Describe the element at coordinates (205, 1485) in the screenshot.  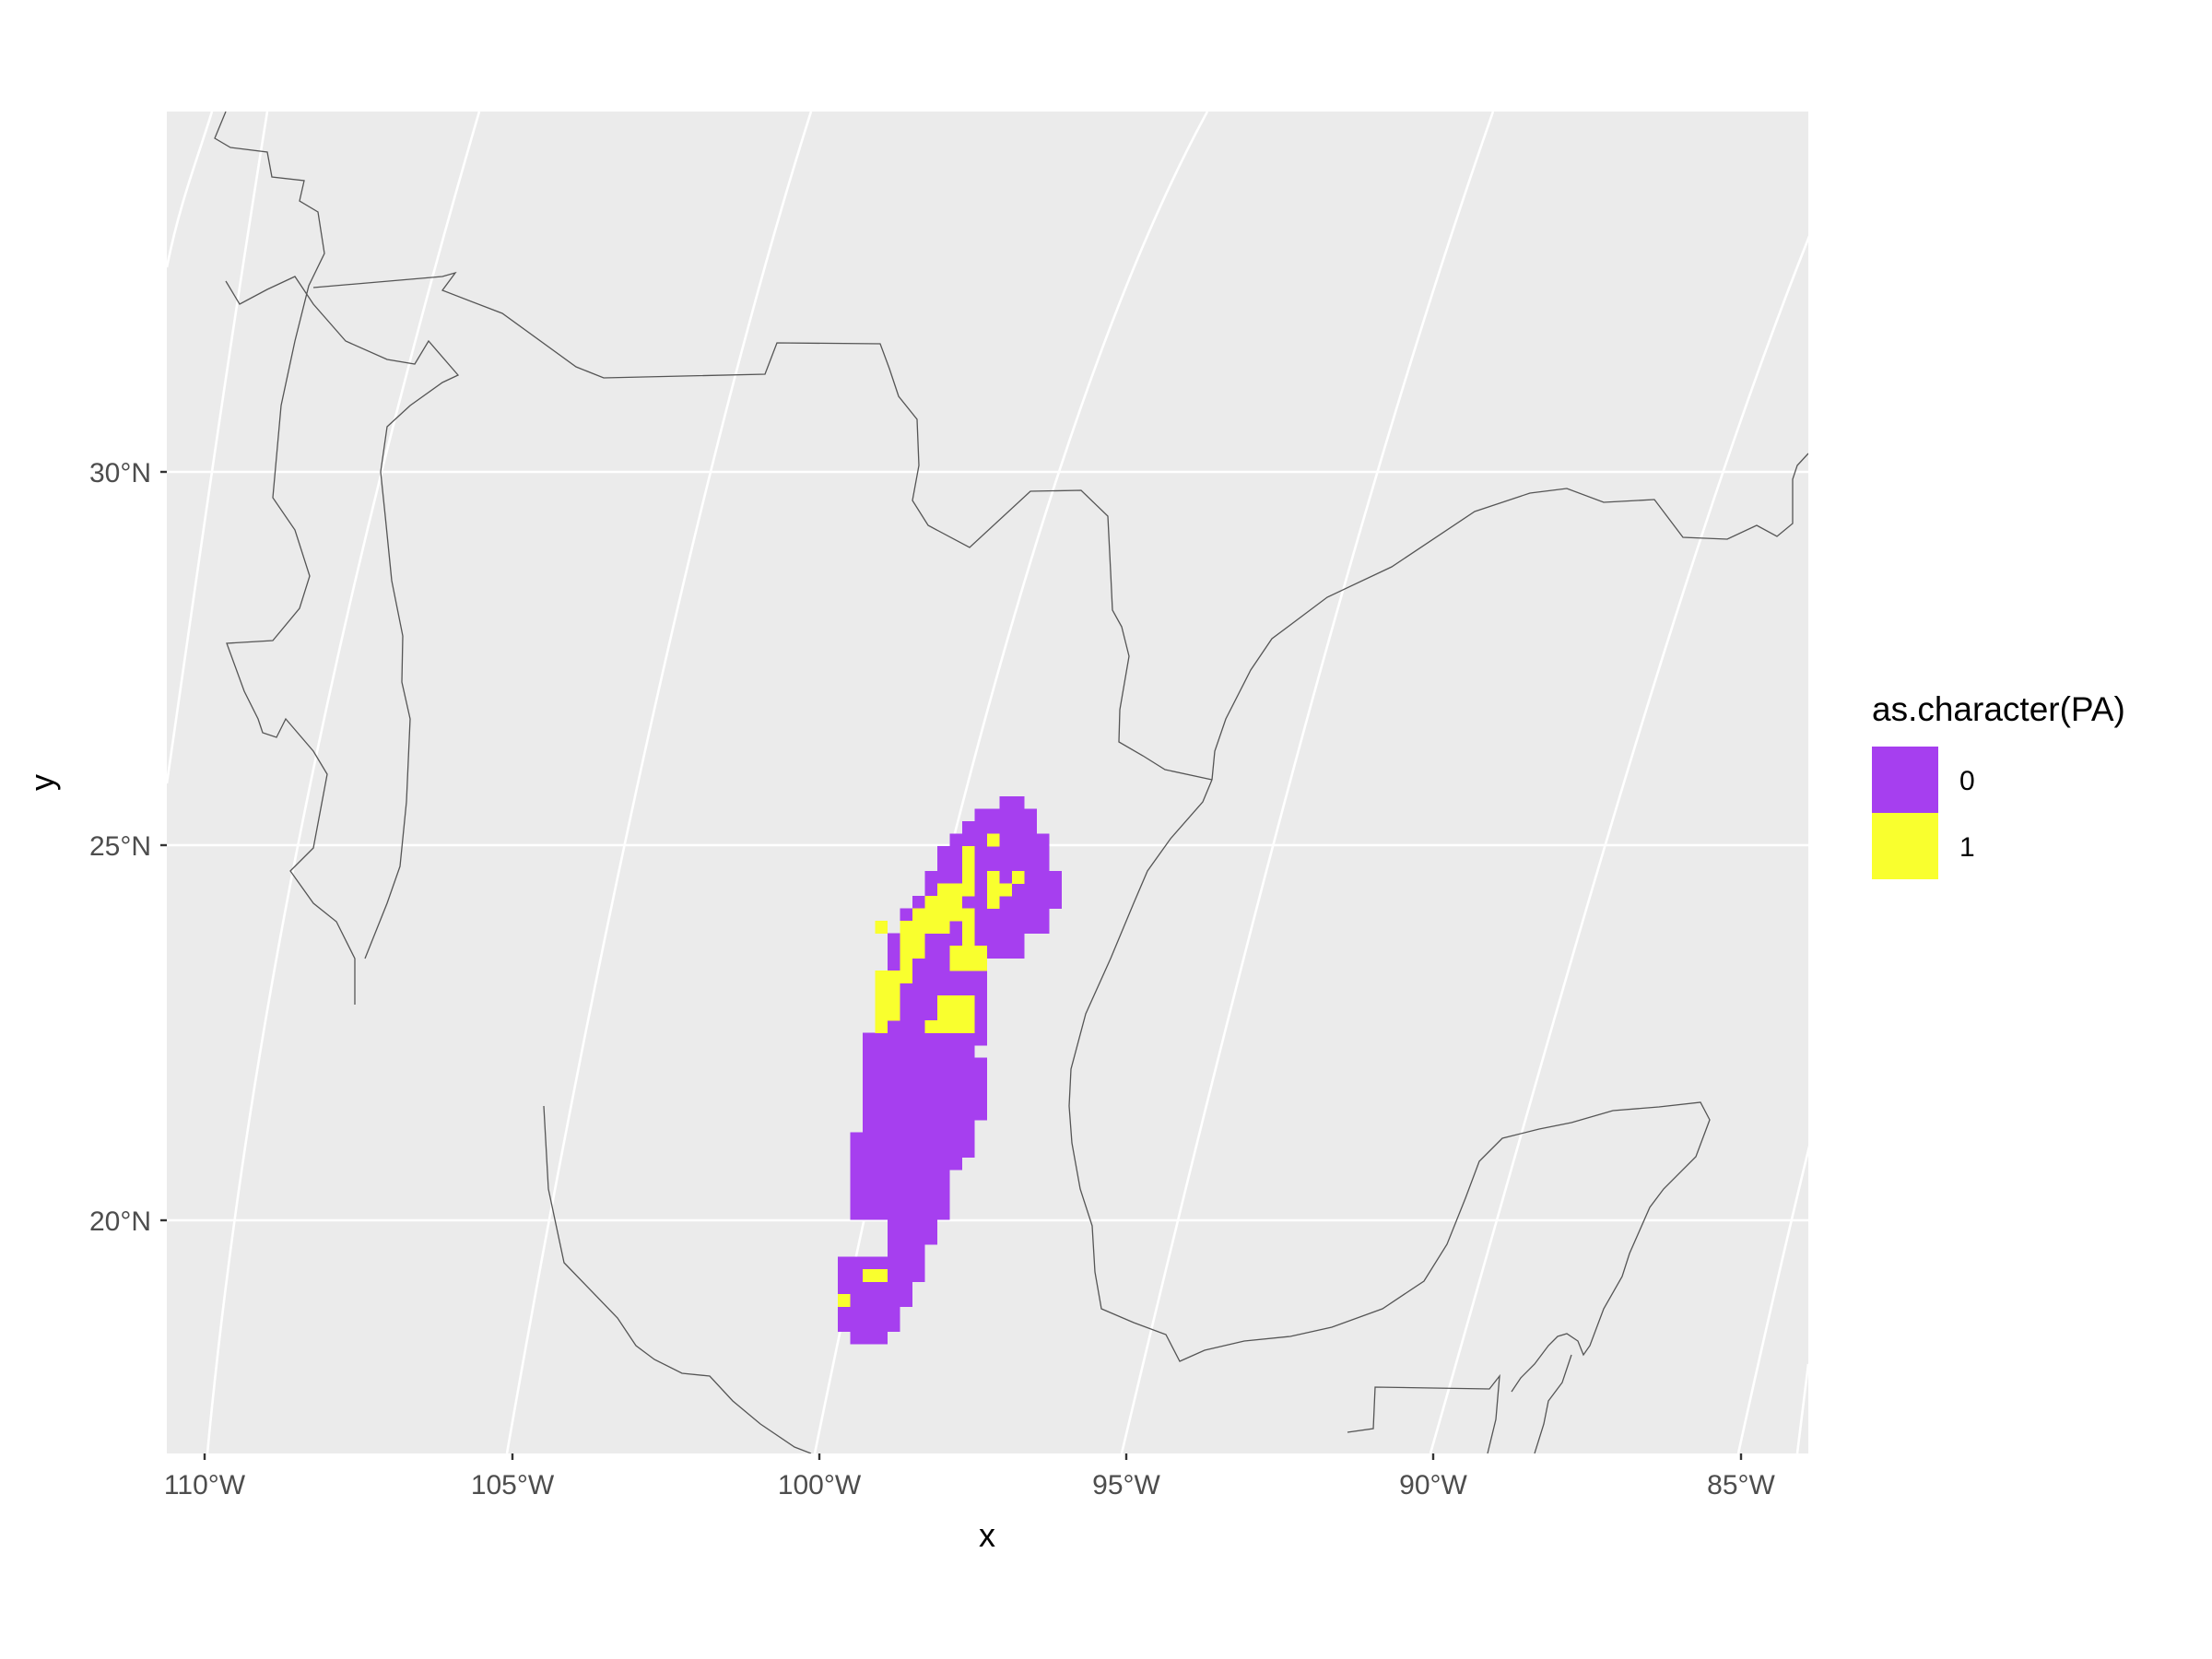
I see `x-tick-label: 110°W` at that location.